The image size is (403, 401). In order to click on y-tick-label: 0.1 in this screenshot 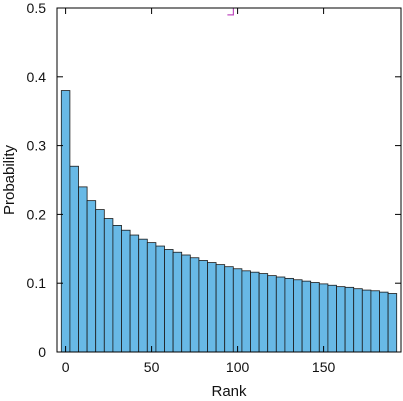, I will do `click(37, 283)`.